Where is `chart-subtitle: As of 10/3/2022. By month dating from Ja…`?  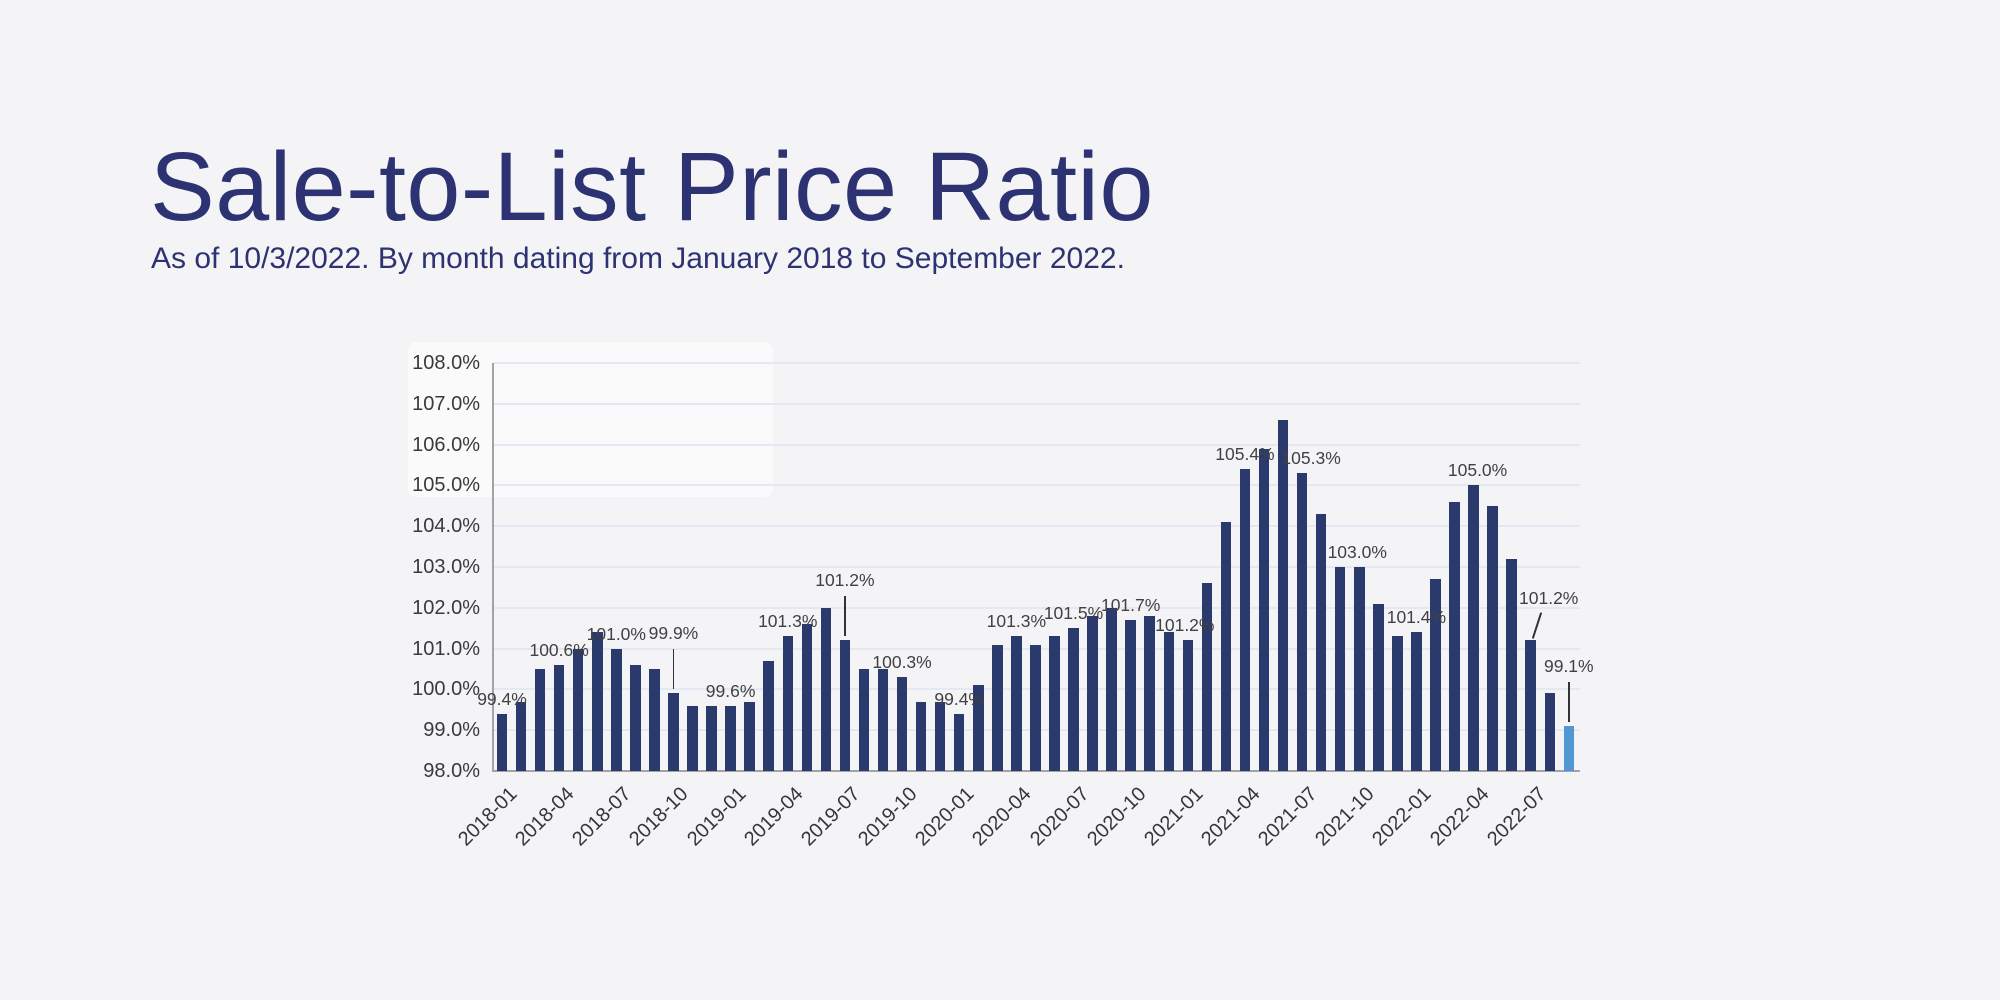
chart-subtitle: As of 10/3/2022. By month dating from Ja… is located at coordinates (638, 258).